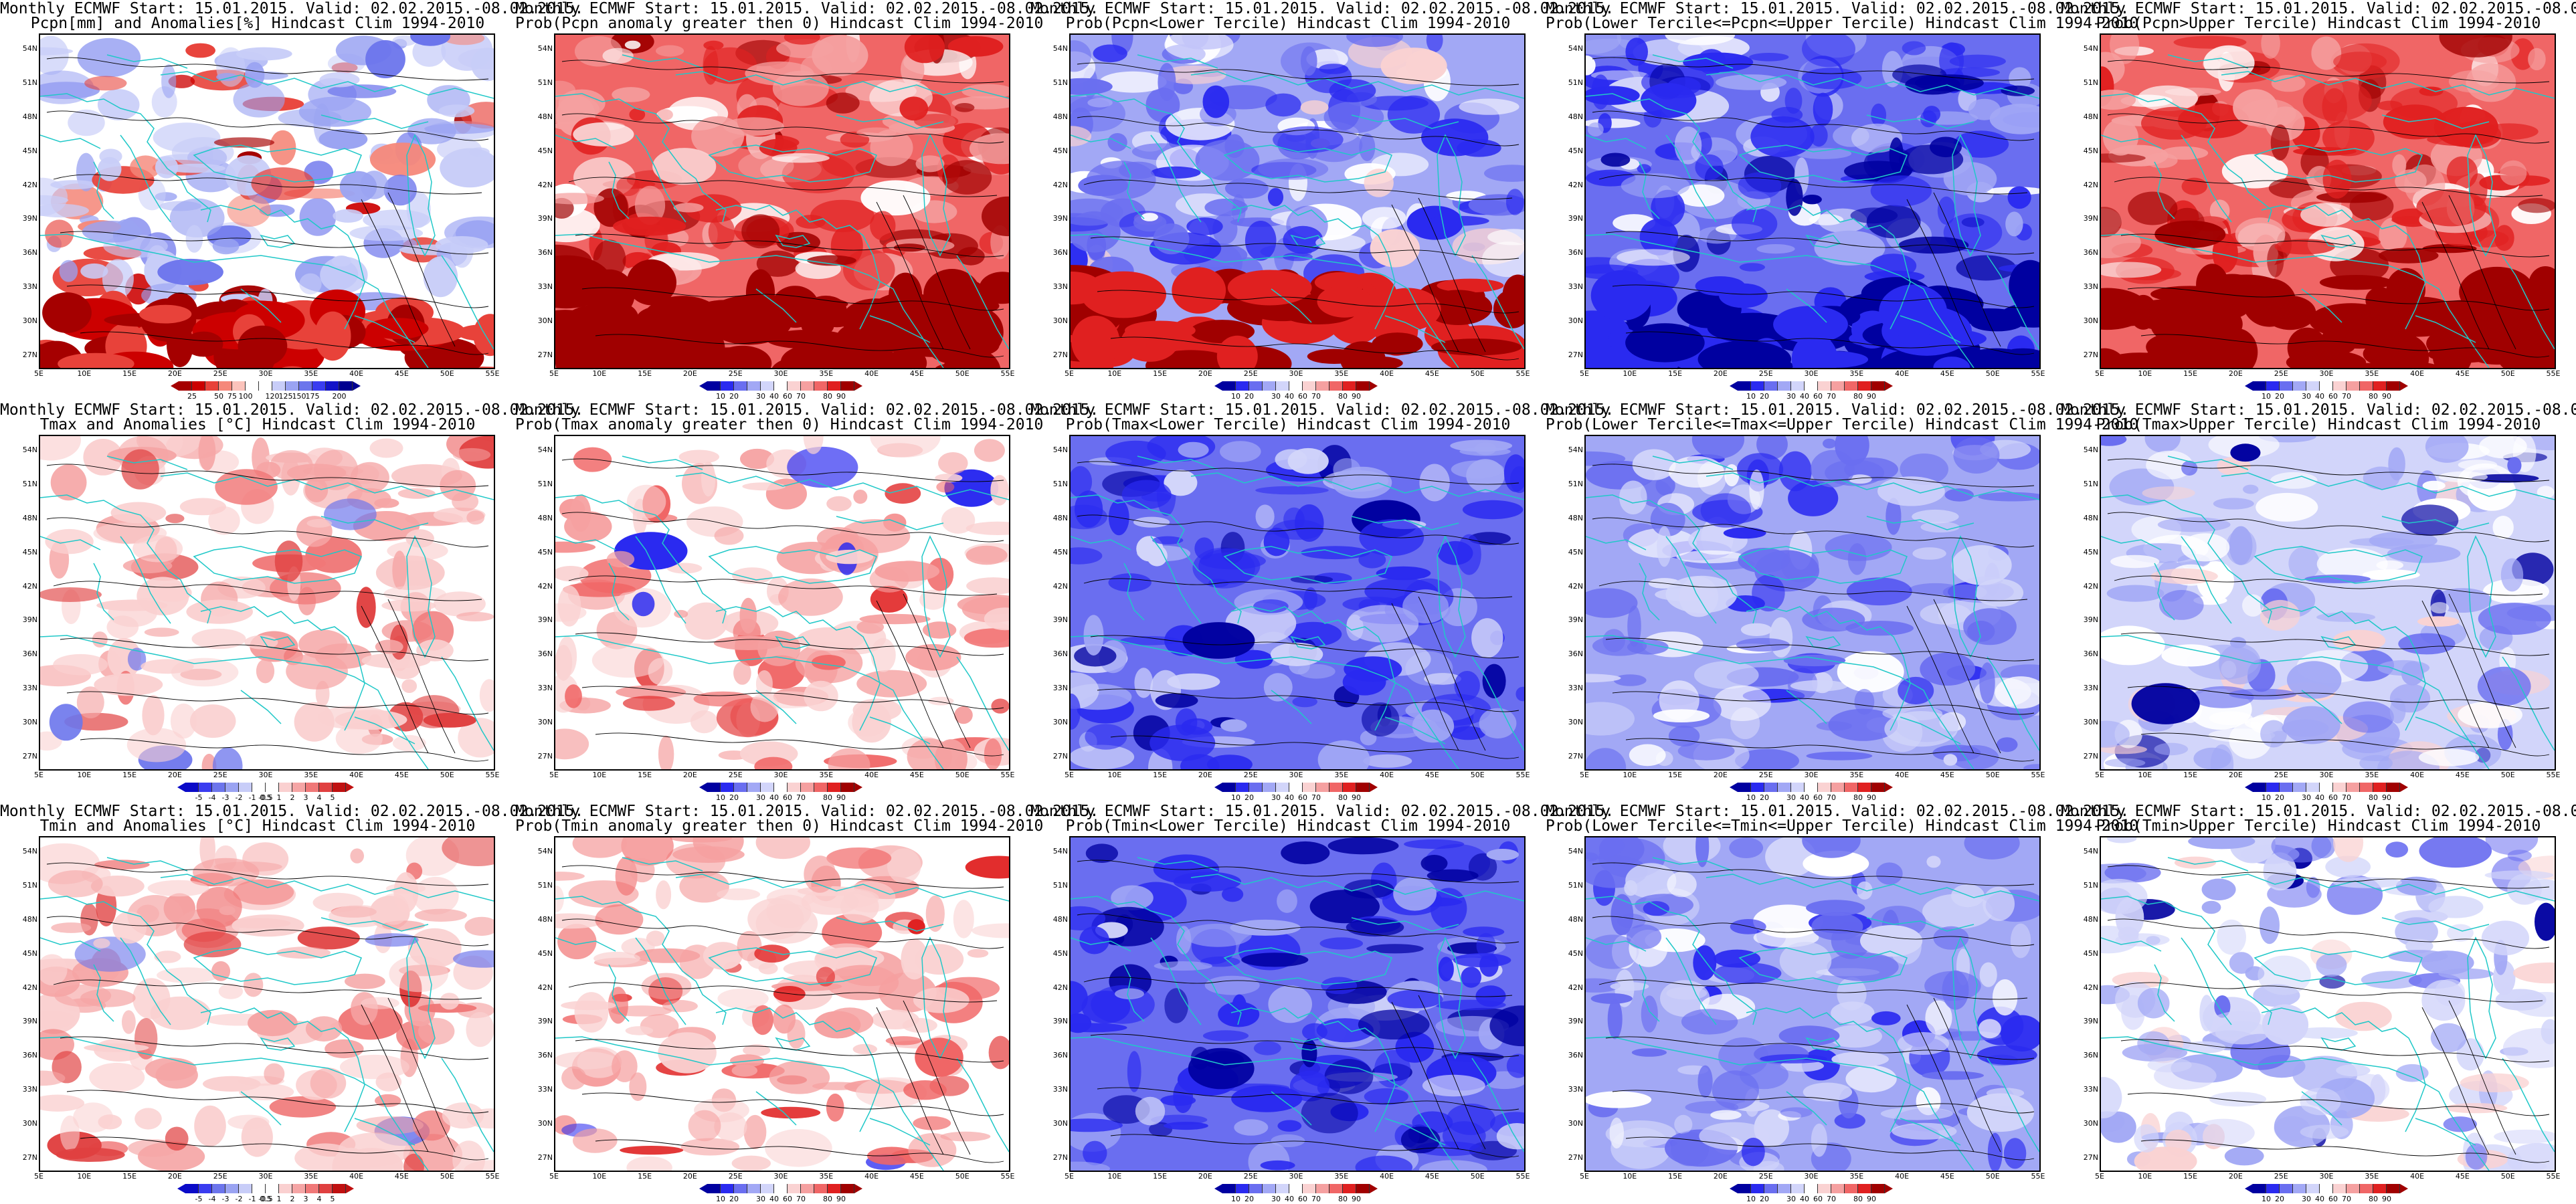 The image size is (2576, 1204). I want to click on lon-tick-label: 15E, so click(1160, 373).